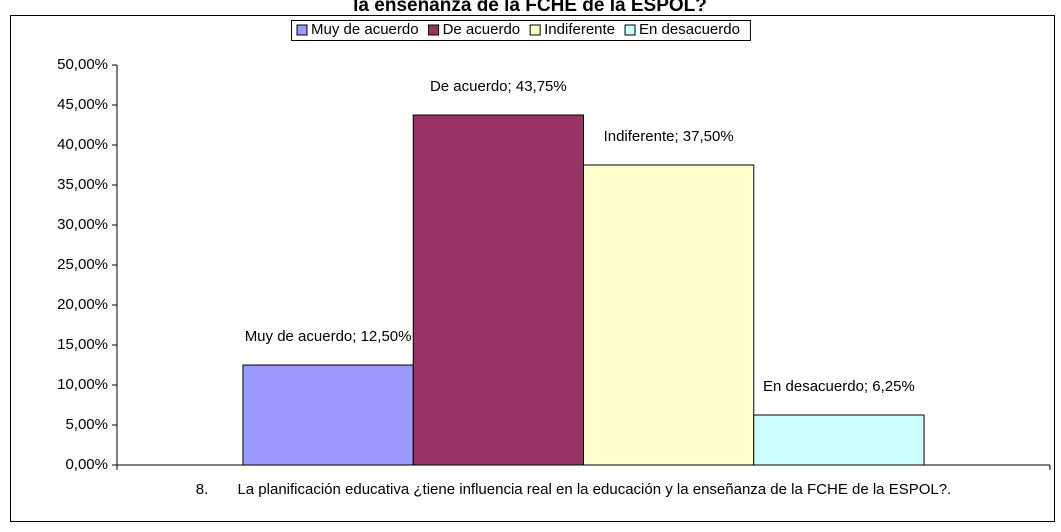  What do you see at coordinates (82, 224) in the screenshot?
I see `y-tick-label: 30,00%` at bounding box center [82, 224].